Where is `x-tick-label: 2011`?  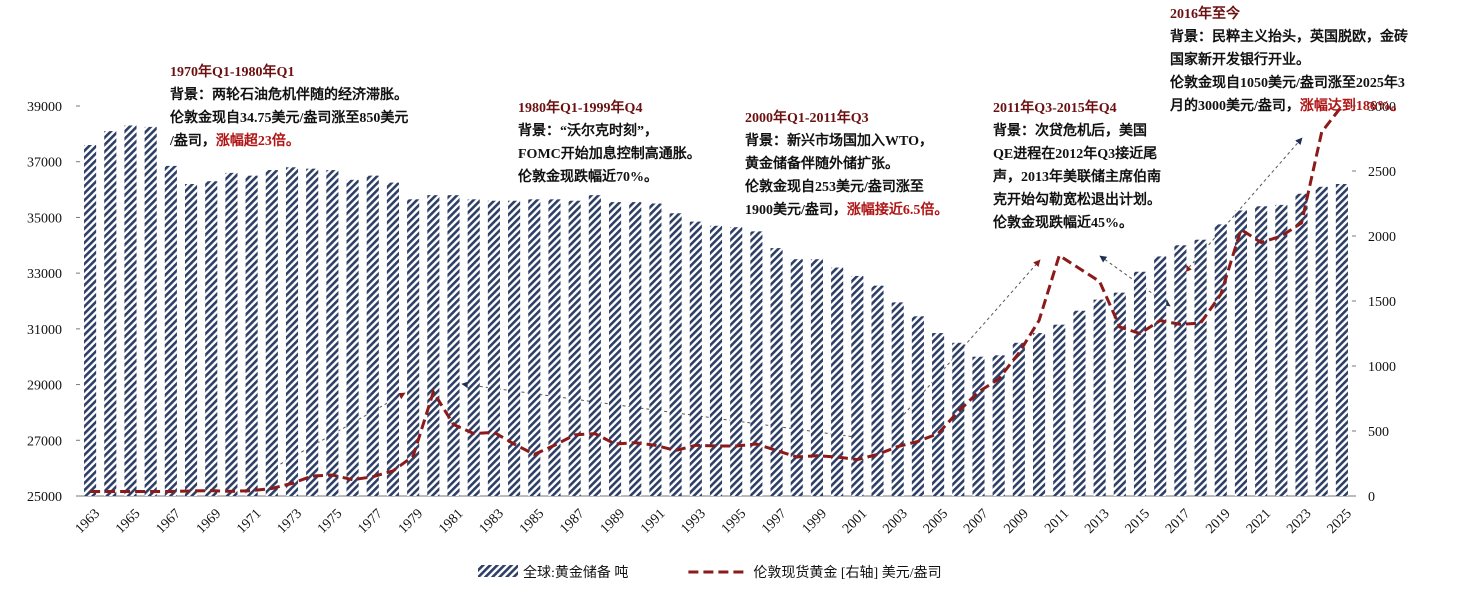
x-tick-label: 2011 is located at coordinates (1057, 521).